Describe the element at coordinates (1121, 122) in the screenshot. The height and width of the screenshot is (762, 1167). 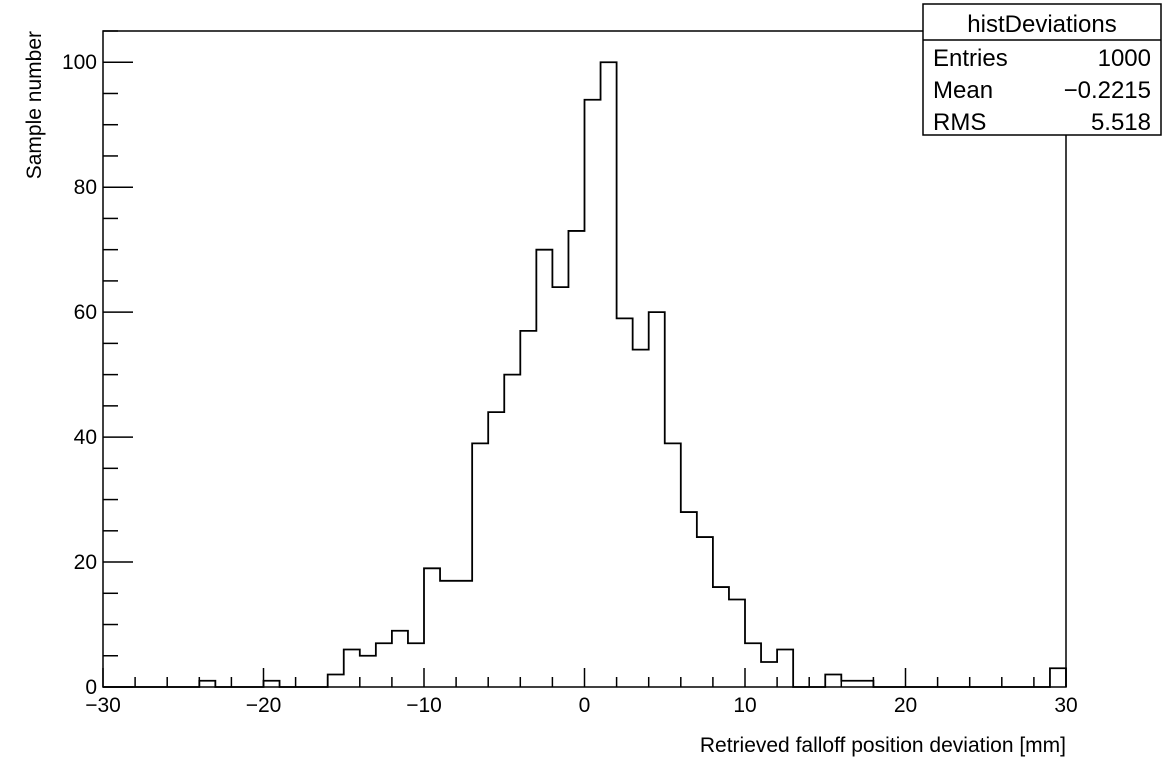
I see `stats-rms-value: 5.518` at that location.